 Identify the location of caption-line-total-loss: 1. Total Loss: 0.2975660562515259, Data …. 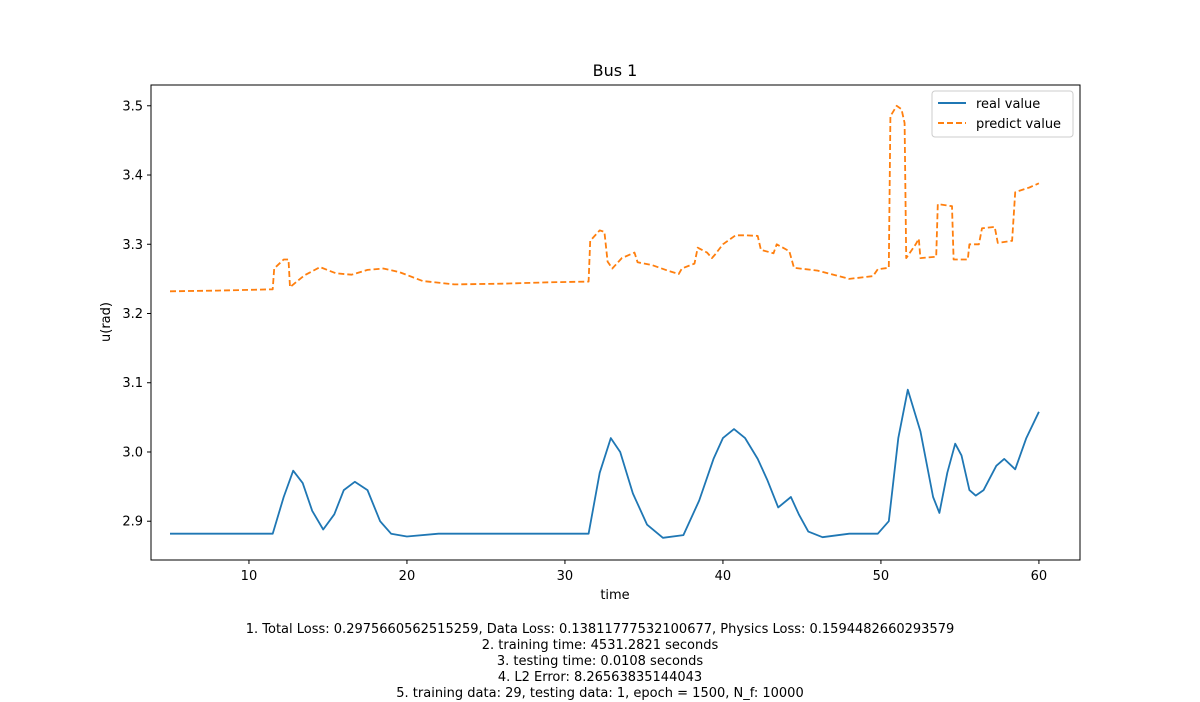
(600, 629).